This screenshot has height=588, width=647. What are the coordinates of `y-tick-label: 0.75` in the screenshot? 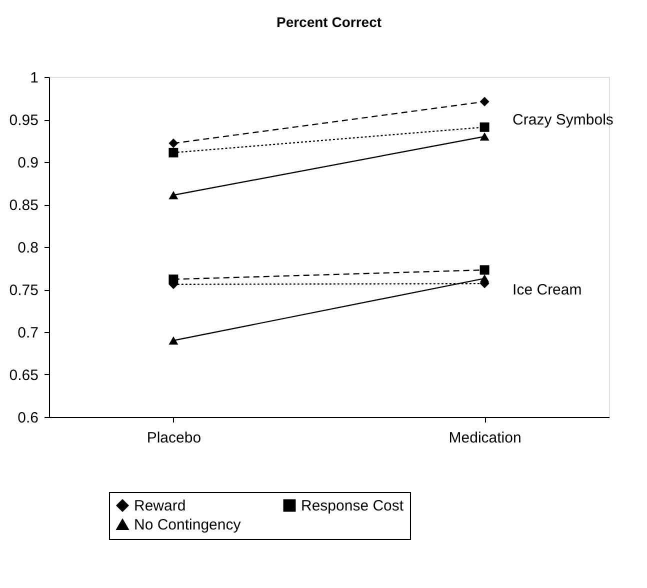 It's located at (23, 290).